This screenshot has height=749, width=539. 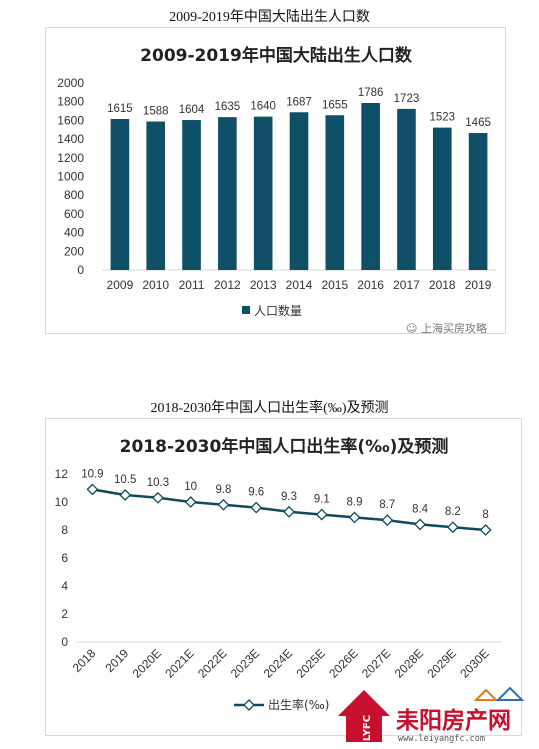 What do you see at coordinates (442, 663) in the screenshot?
I see `x-tick-label: 2029E` at bounding box center [442, 663].